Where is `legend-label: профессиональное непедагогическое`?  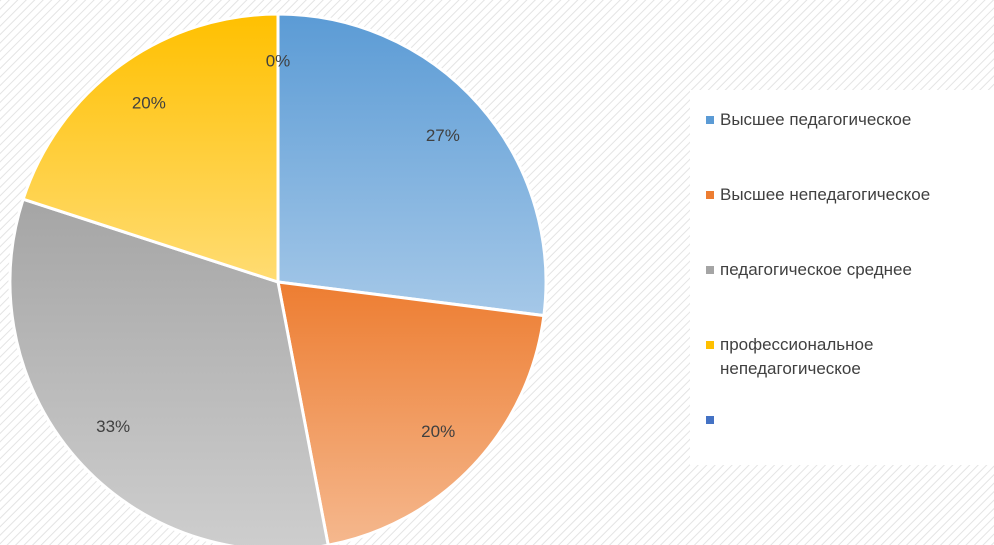 legend-label: профессиональное непедагогическое is located at coordinates (797, 356).